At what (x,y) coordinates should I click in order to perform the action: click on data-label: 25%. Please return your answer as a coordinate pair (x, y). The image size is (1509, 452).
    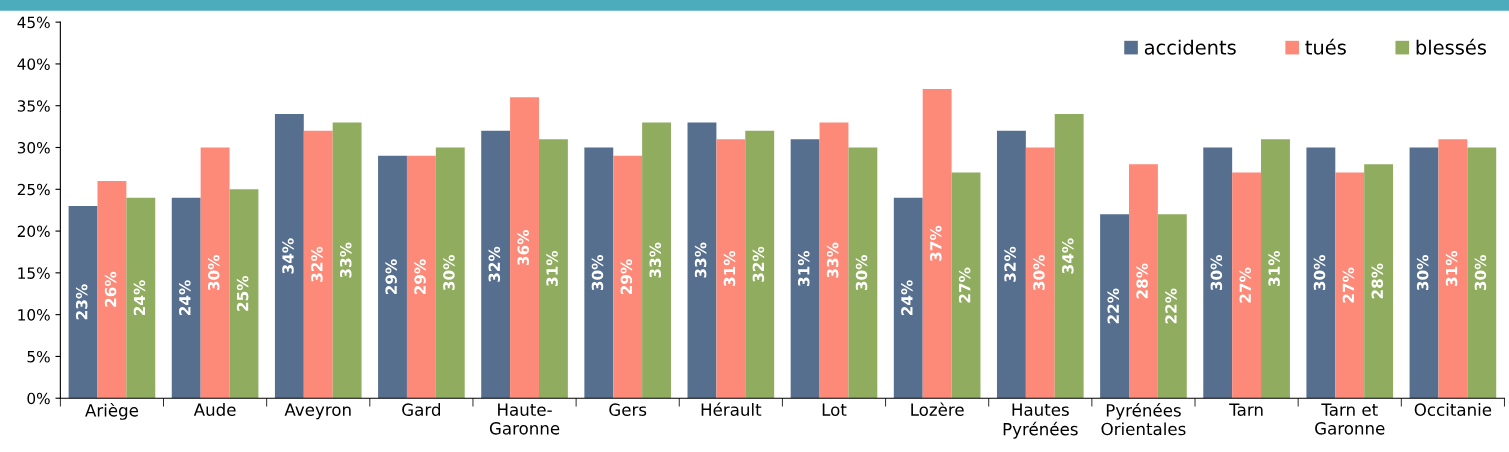
    Looking at the image, I should click on (242, 293).